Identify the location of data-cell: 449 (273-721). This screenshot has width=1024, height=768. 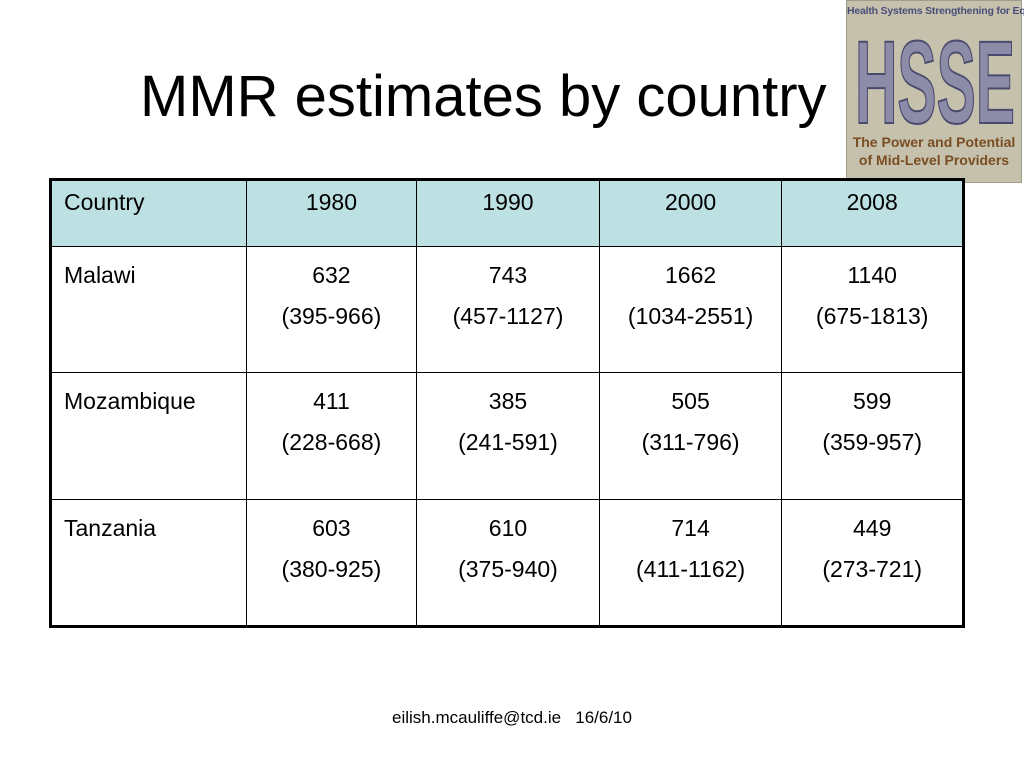
(872, 563).